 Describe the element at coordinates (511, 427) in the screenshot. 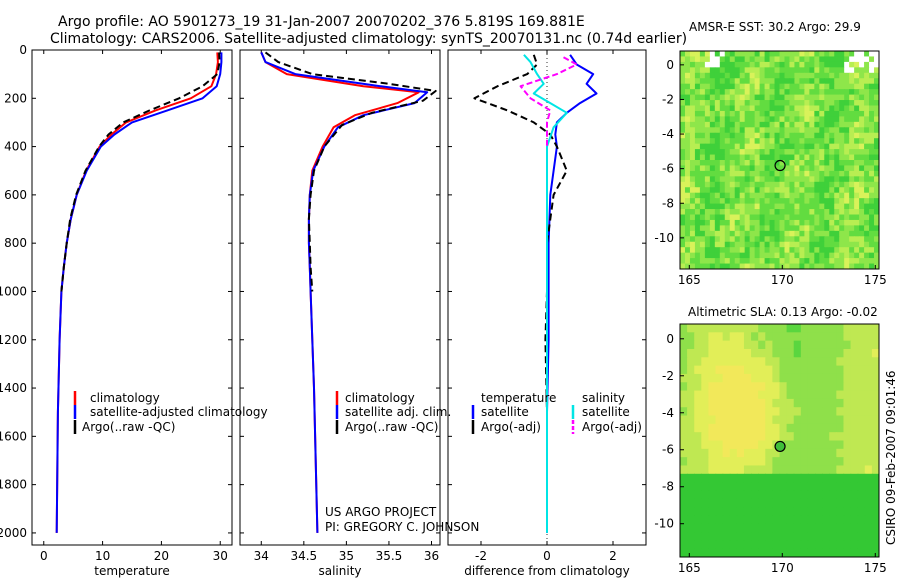

I see `legend-label-temperature-argo: Argo(-adj)` at that location.